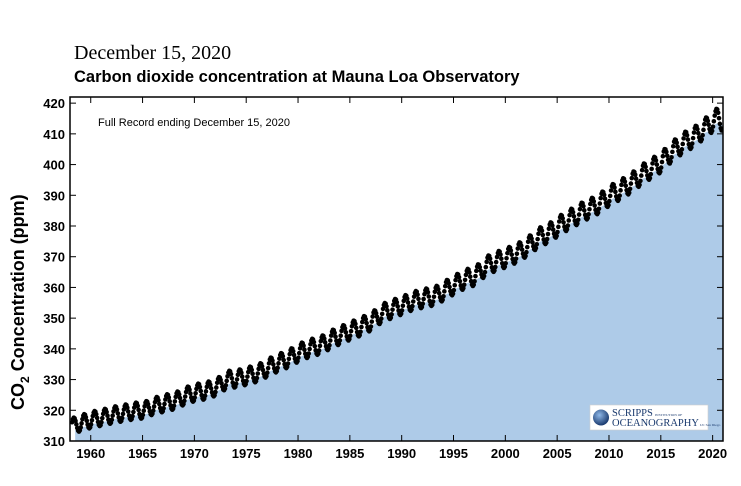  What do you see at coordinates (649, 417) in the screenshot?
I see `logo-background` at bounding box center [649, 417].